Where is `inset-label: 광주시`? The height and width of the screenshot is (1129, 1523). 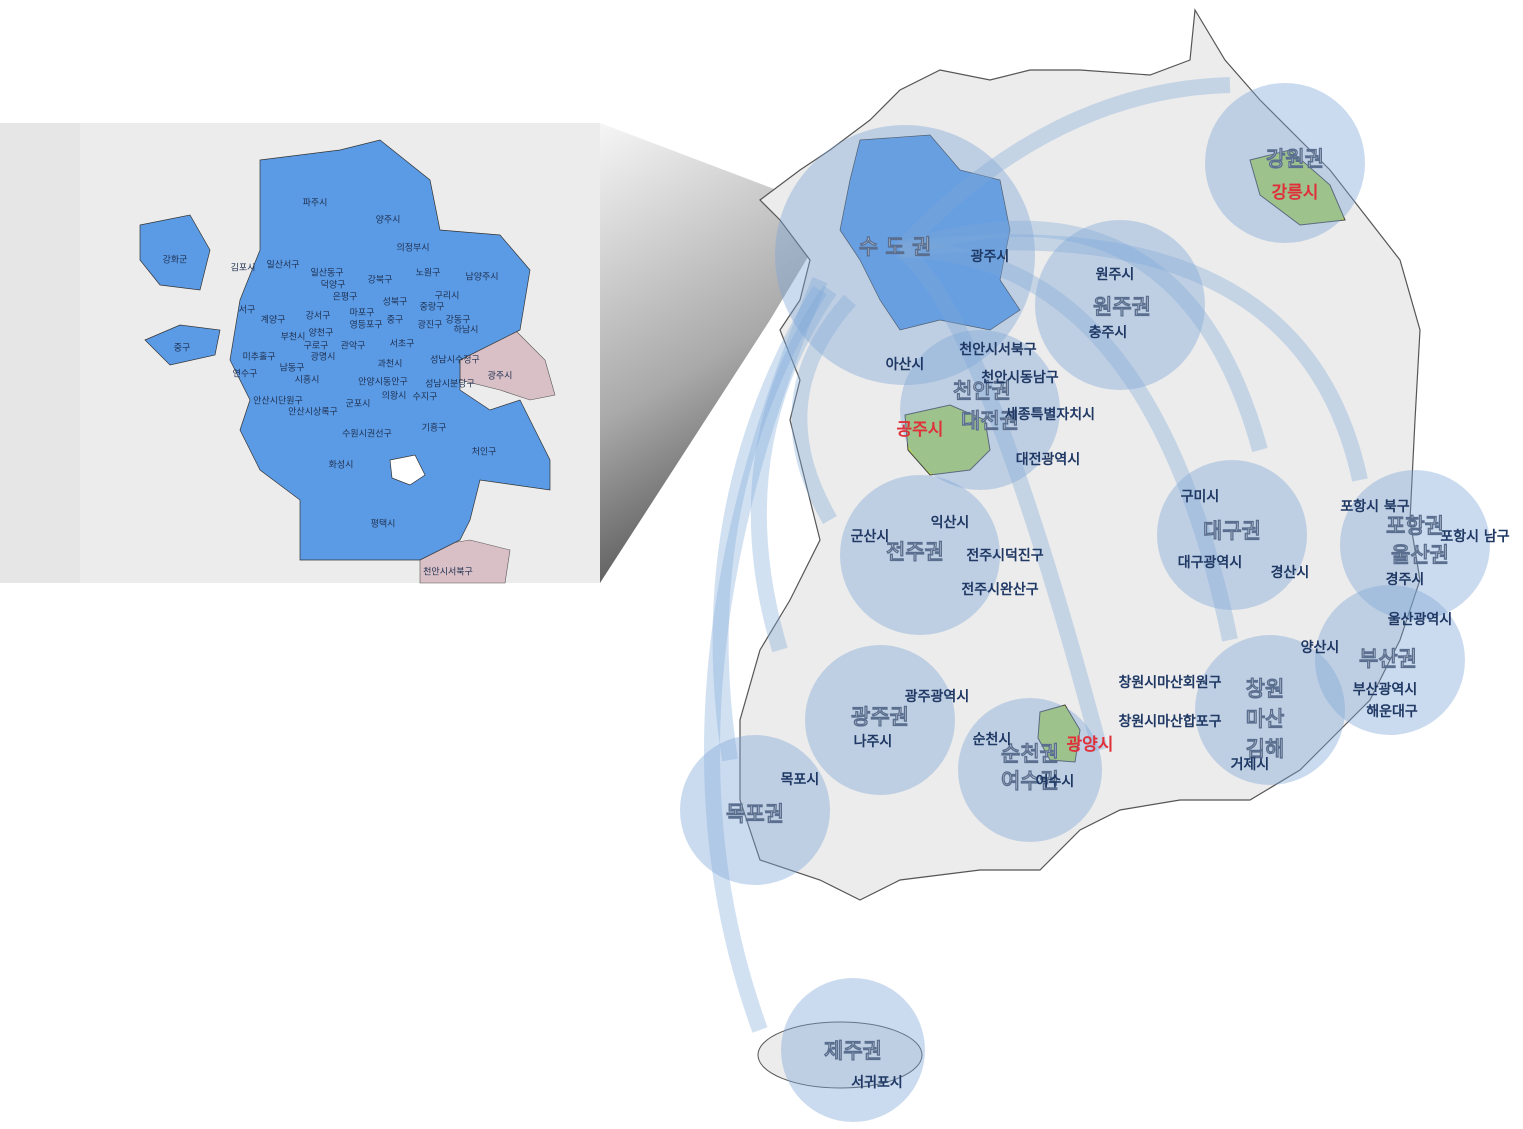
inset-label: 광주시 is located at coordinates (500, 376).